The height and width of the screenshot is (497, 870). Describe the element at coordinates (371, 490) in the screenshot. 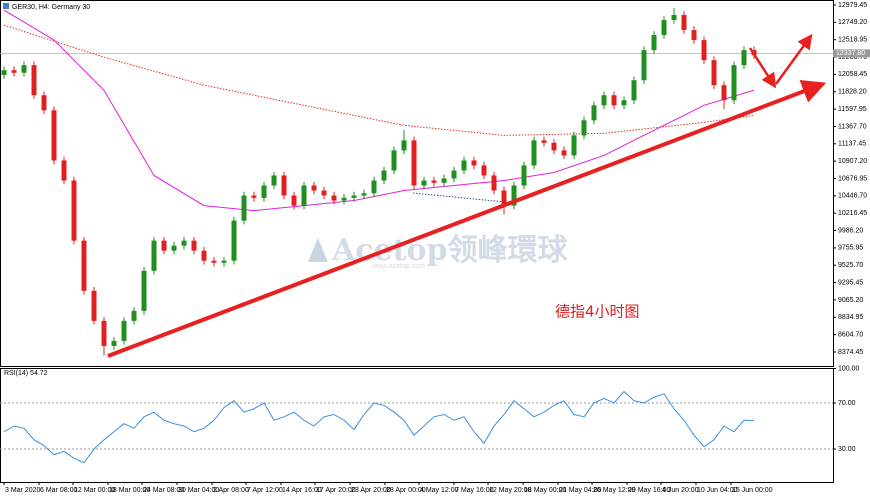

I see `x-tick-label: 23 Apr 20:00` at that location.